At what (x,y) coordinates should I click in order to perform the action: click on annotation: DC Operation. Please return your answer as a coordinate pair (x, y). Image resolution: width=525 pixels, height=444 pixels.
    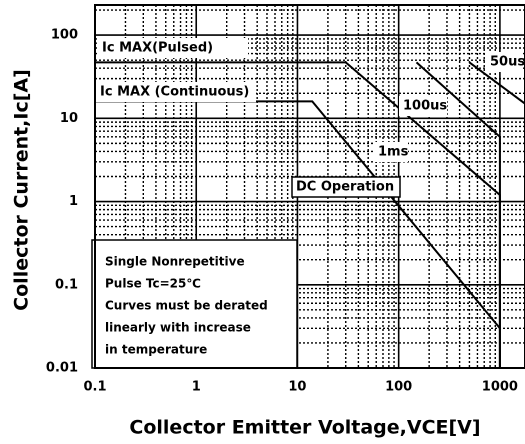
    Looking at the image, I should click on (345, 187).